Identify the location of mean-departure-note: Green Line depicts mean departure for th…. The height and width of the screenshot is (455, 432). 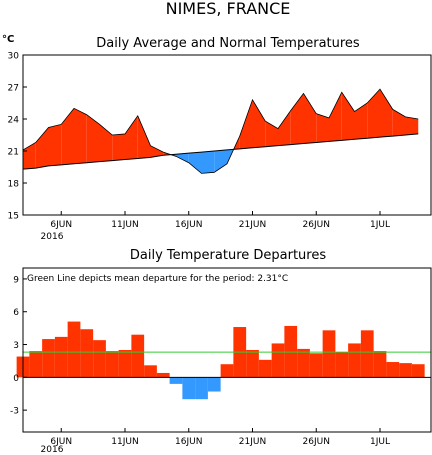
(157, 279).